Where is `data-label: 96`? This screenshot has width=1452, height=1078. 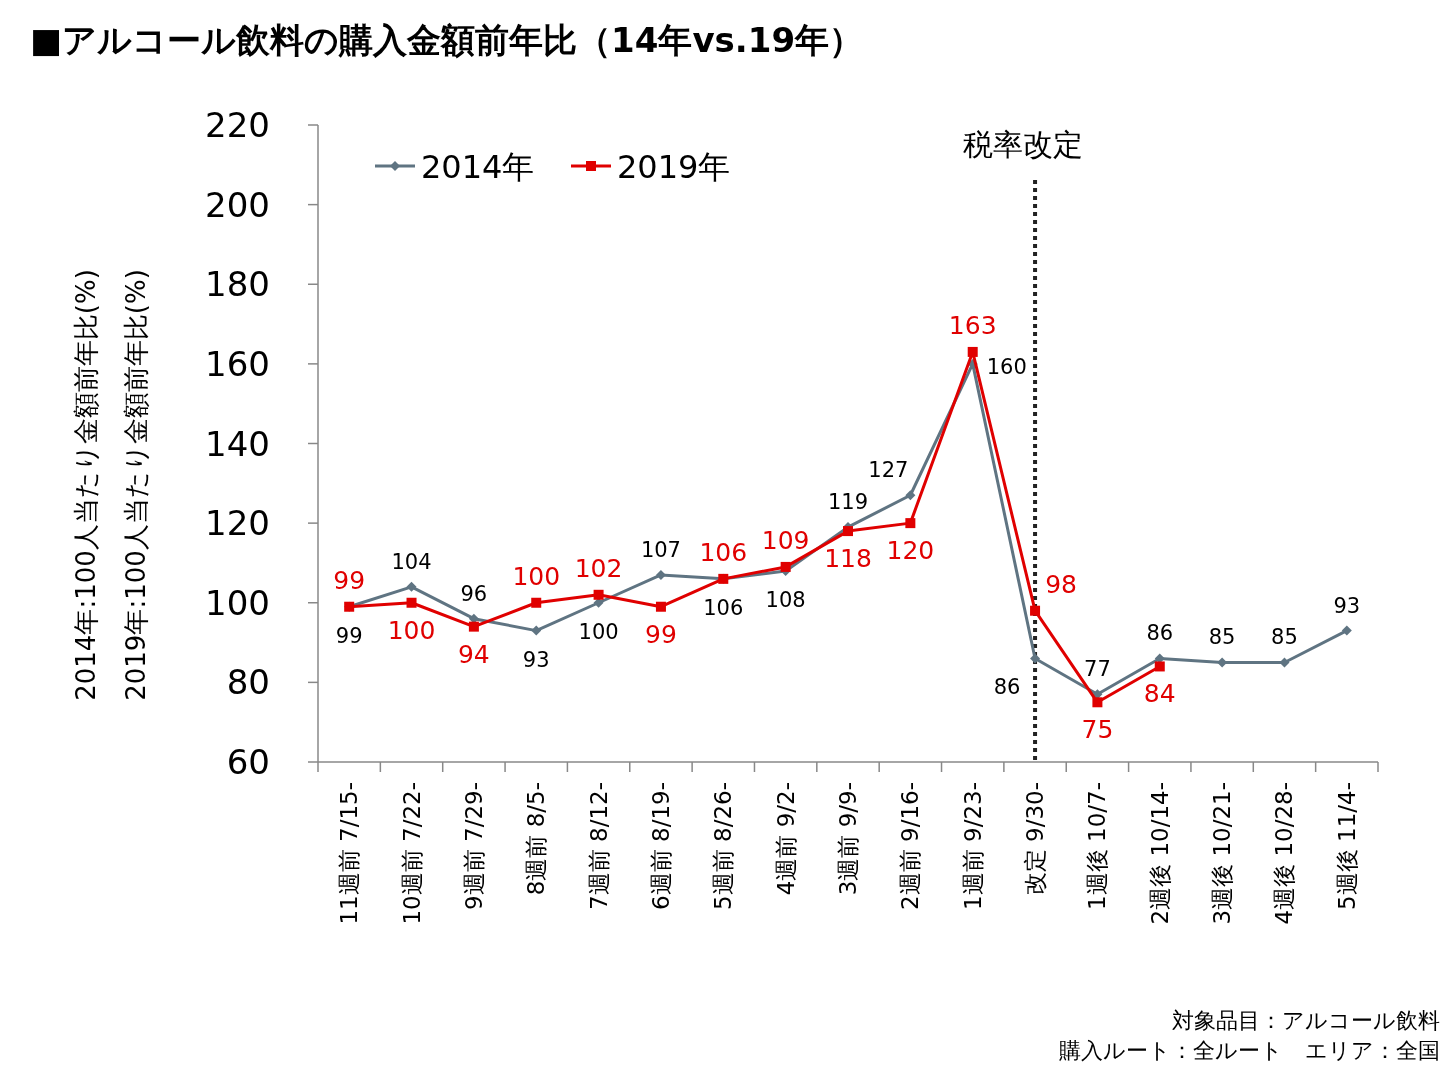
data-label: 96 is located at coordinates (474, 593).